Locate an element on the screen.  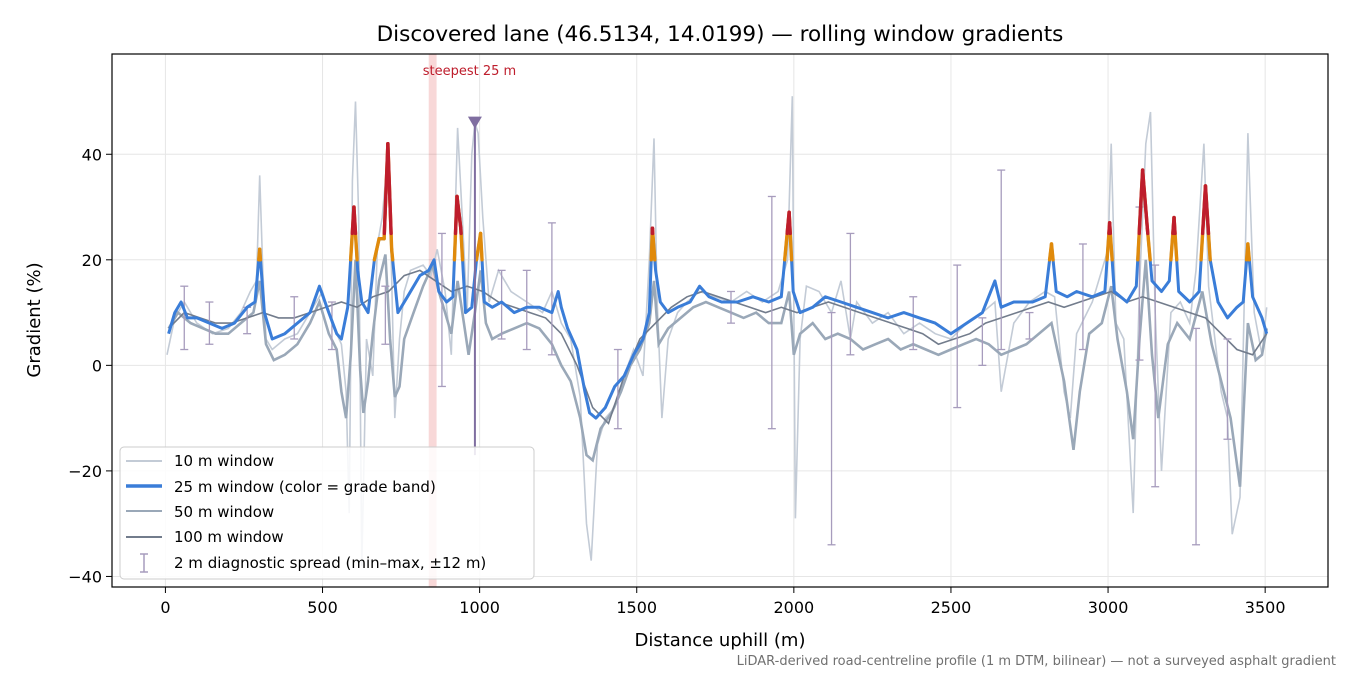
x-tick-label: 500 is located at coordinates (322, 607).